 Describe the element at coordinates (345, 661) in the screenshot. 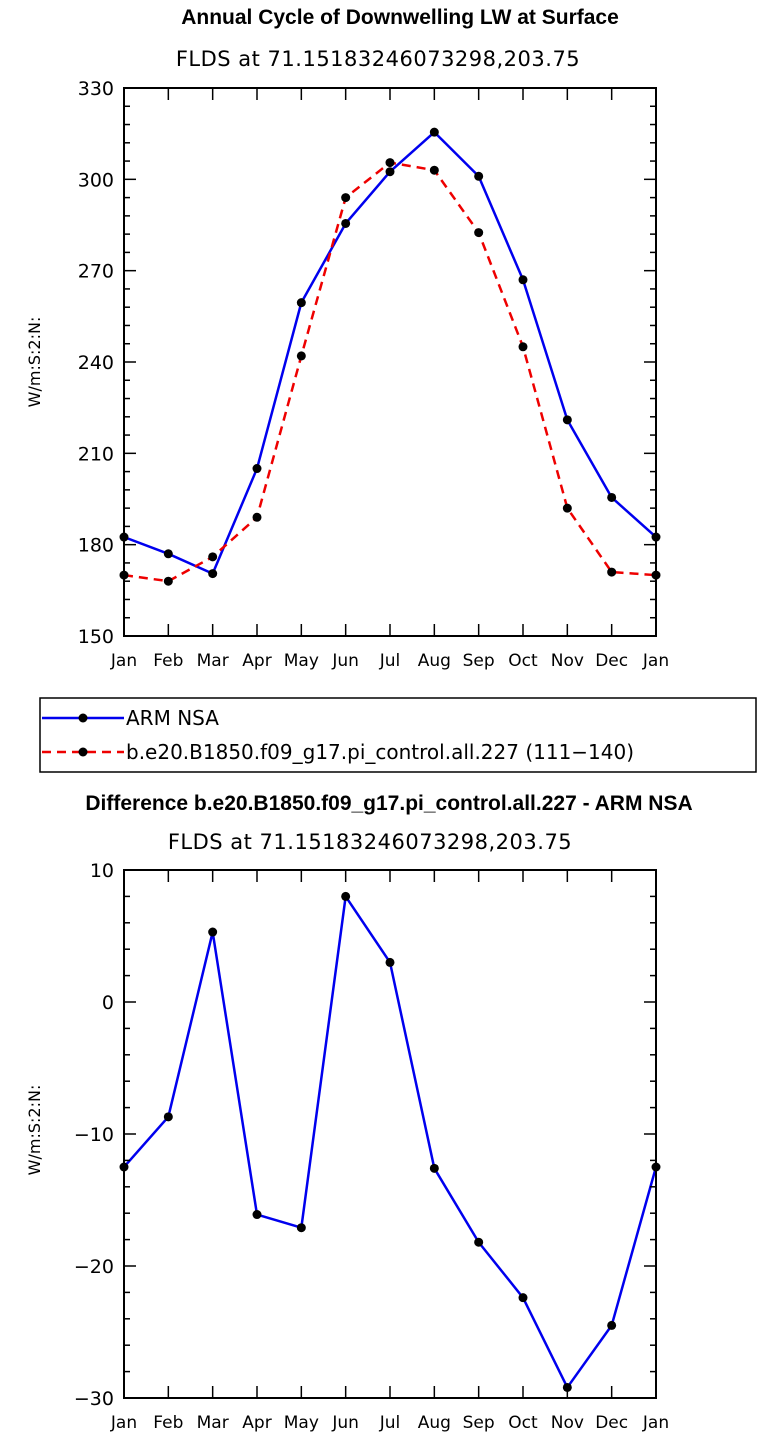

I see `top-x-tick-label: Jun` at that location.